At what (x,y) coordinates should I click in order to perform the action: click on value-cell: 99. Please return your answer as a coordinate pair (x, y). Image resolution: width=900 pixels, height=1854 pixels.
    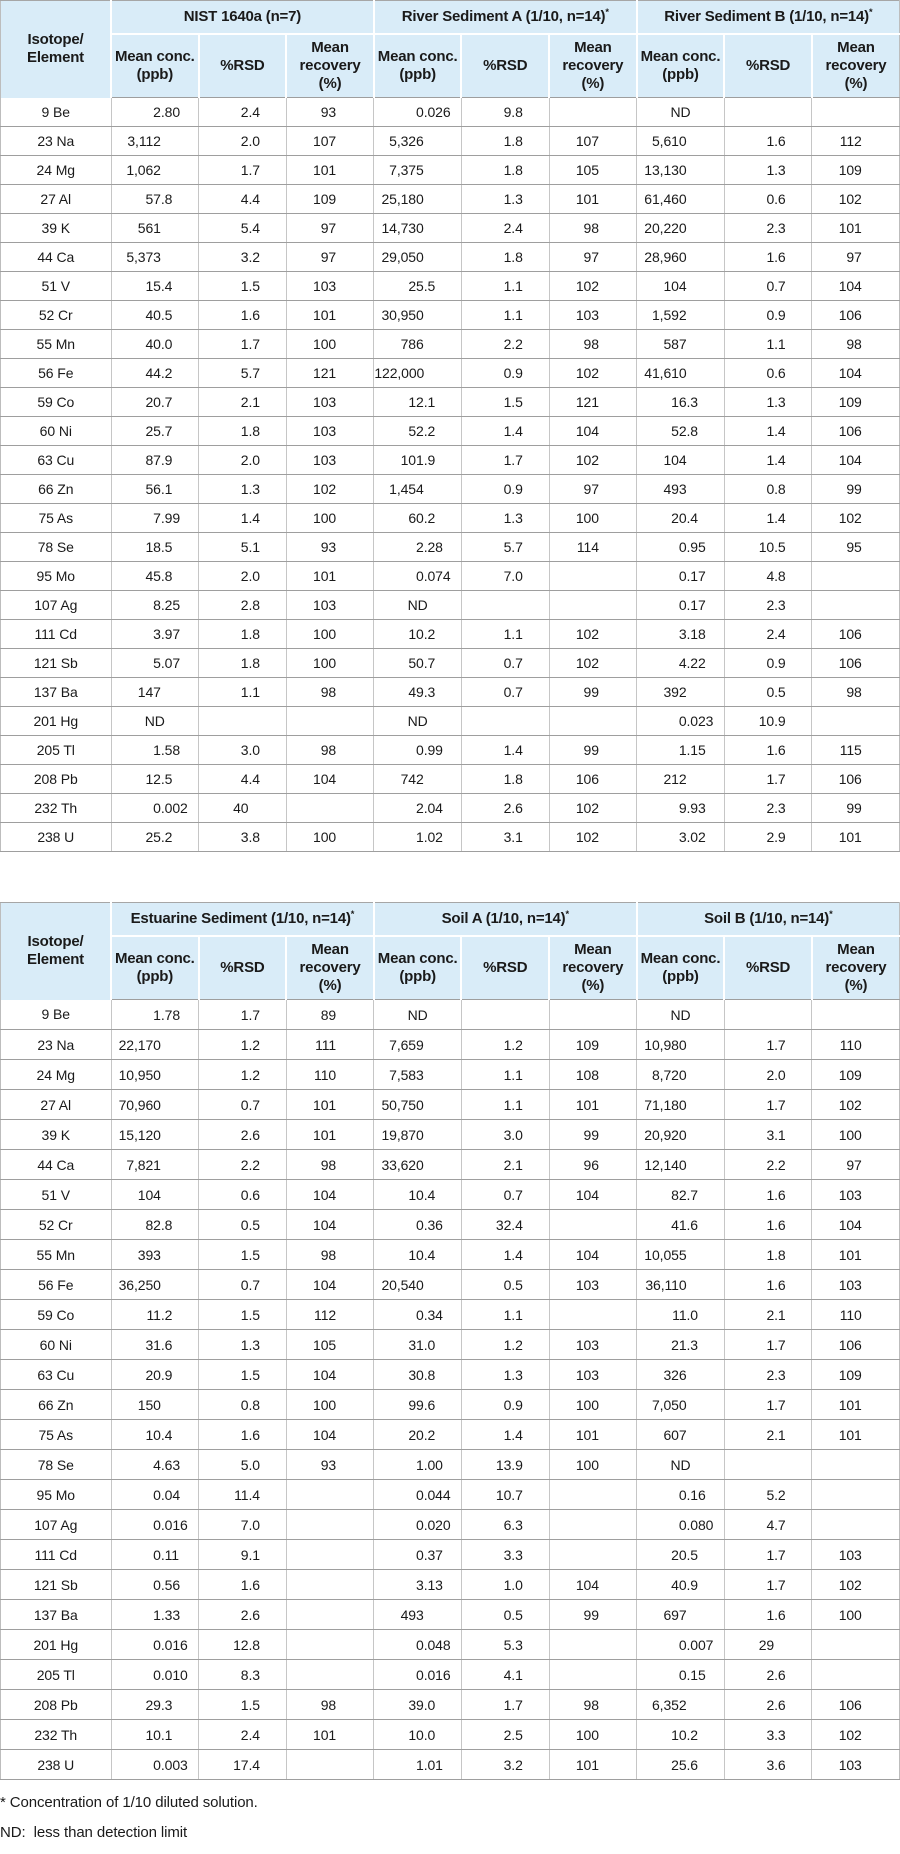
    Looking at the image, I should click on (593, 1614).